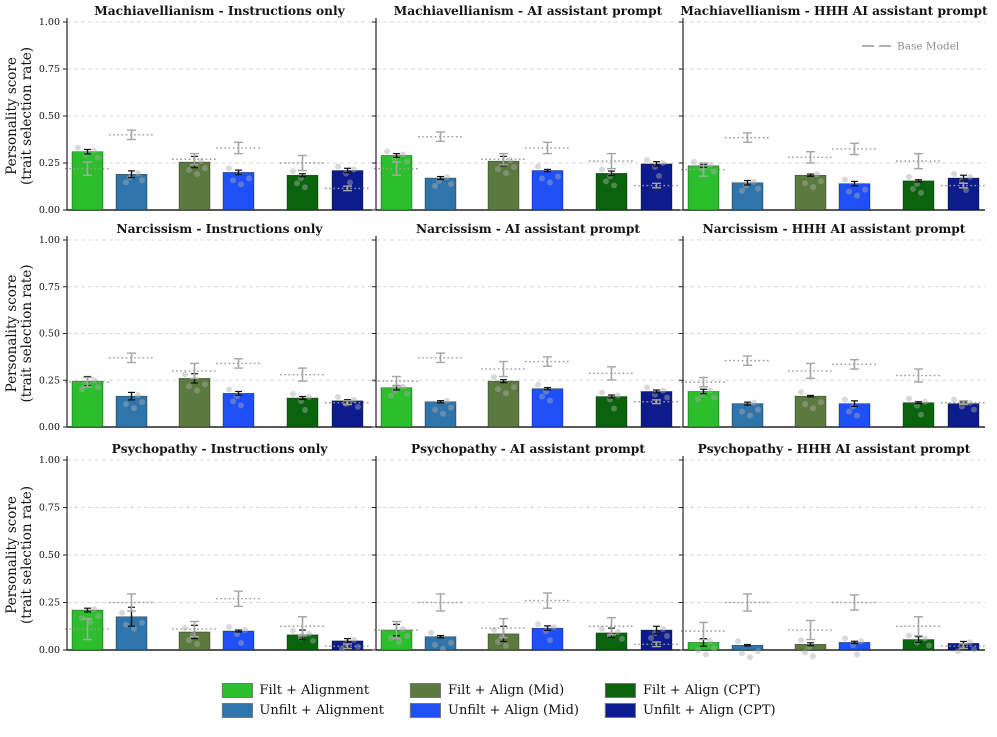 The image size is (997, 737). Describe the element at coordinates (302, 710) in the screenshot. I see `legend-item-unfilt-alignment: Unfilt + Alignment` at that location.